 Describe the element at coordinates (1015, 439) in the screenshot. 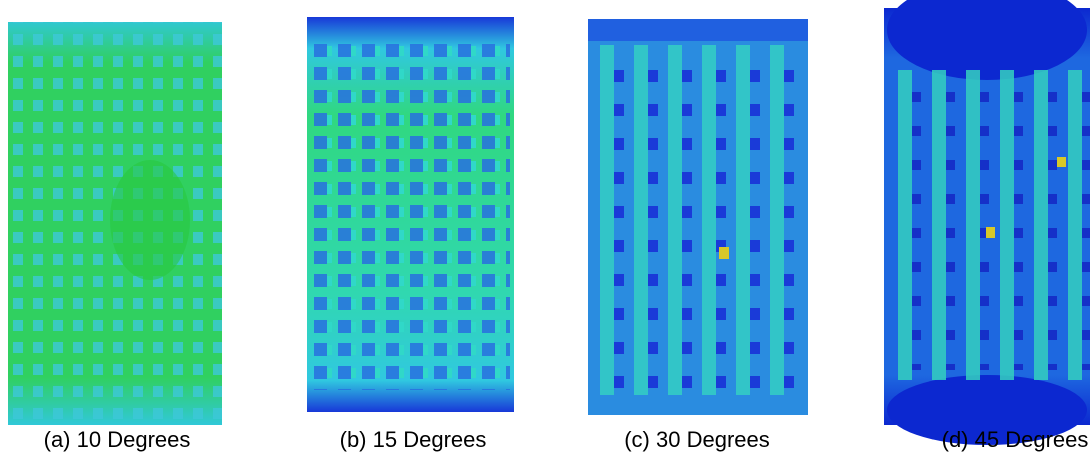

I see `caption: (d) 45 Degrees` at that location.